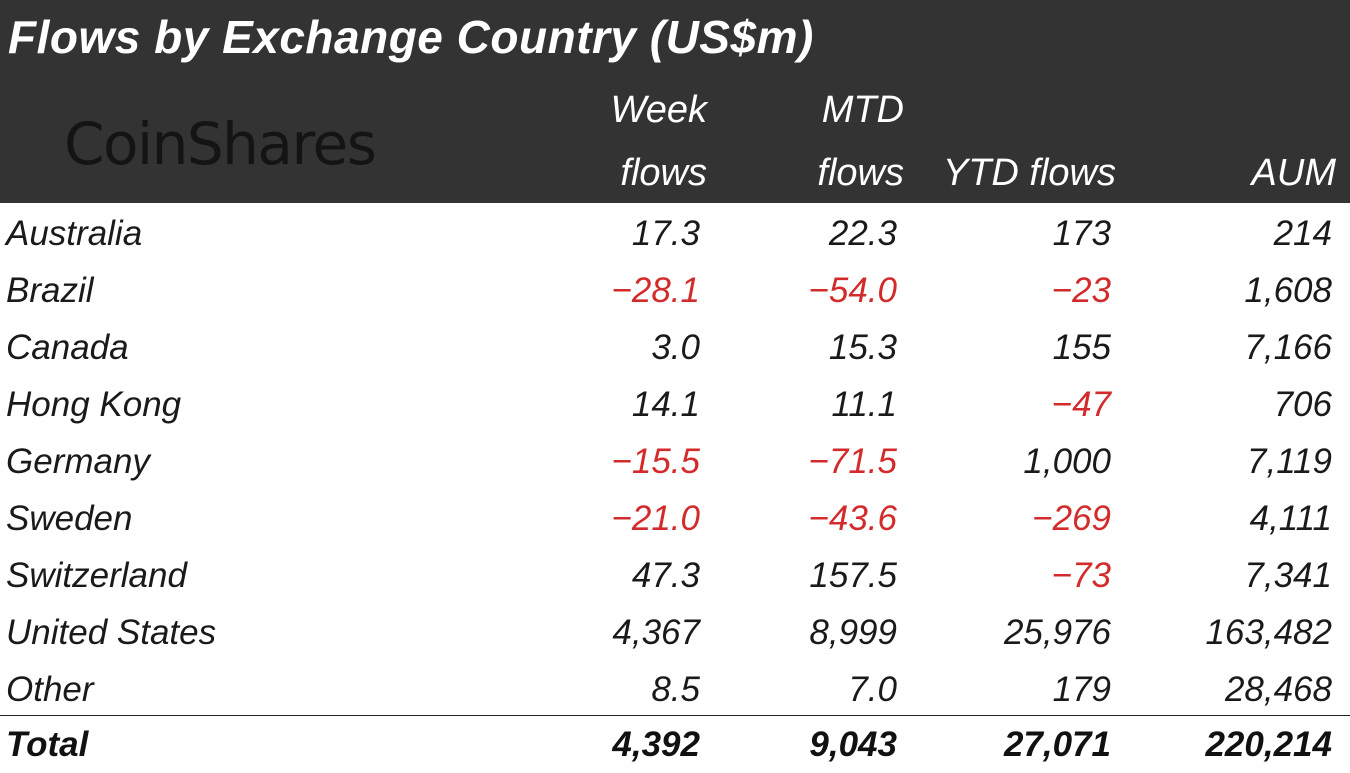  I want to click on week-value: 14.1, so click(665, 404).